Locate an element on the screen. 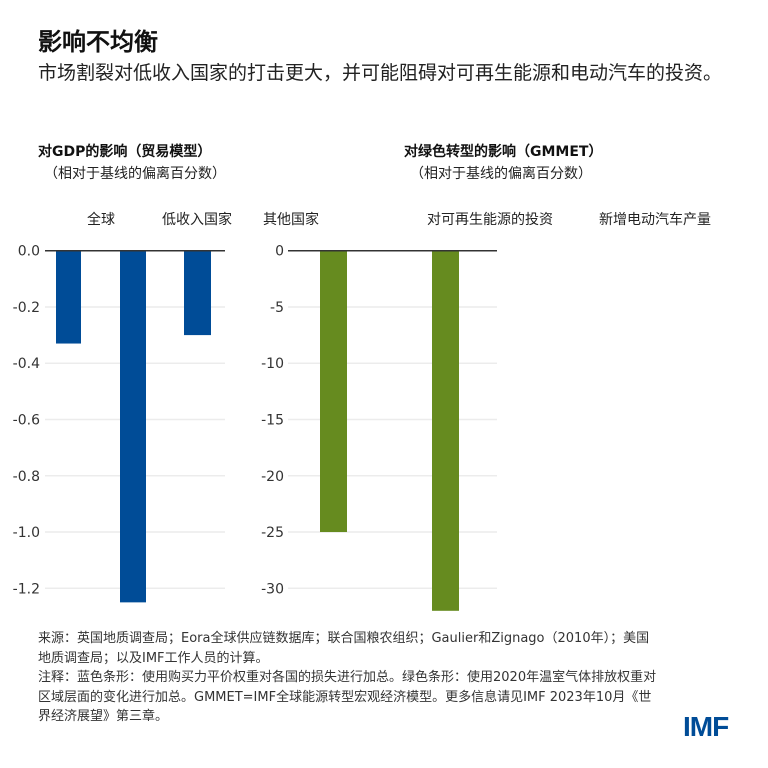  right-ytick-label: -10 is located at coordinates (272, 364).